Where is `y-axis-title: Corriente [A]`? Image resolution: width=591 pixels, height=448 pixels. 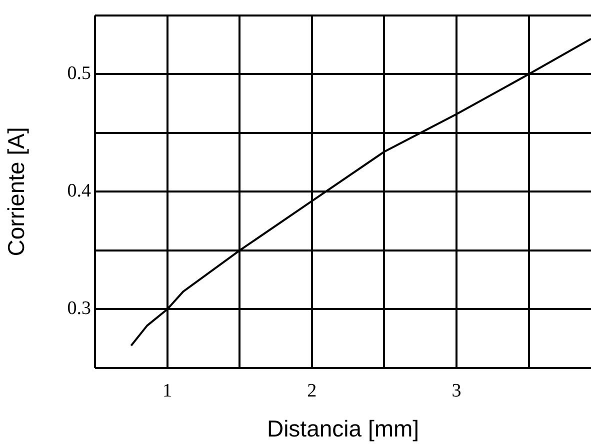 y-axis-title: Corriente [A] is located at coordinates (16, 191).